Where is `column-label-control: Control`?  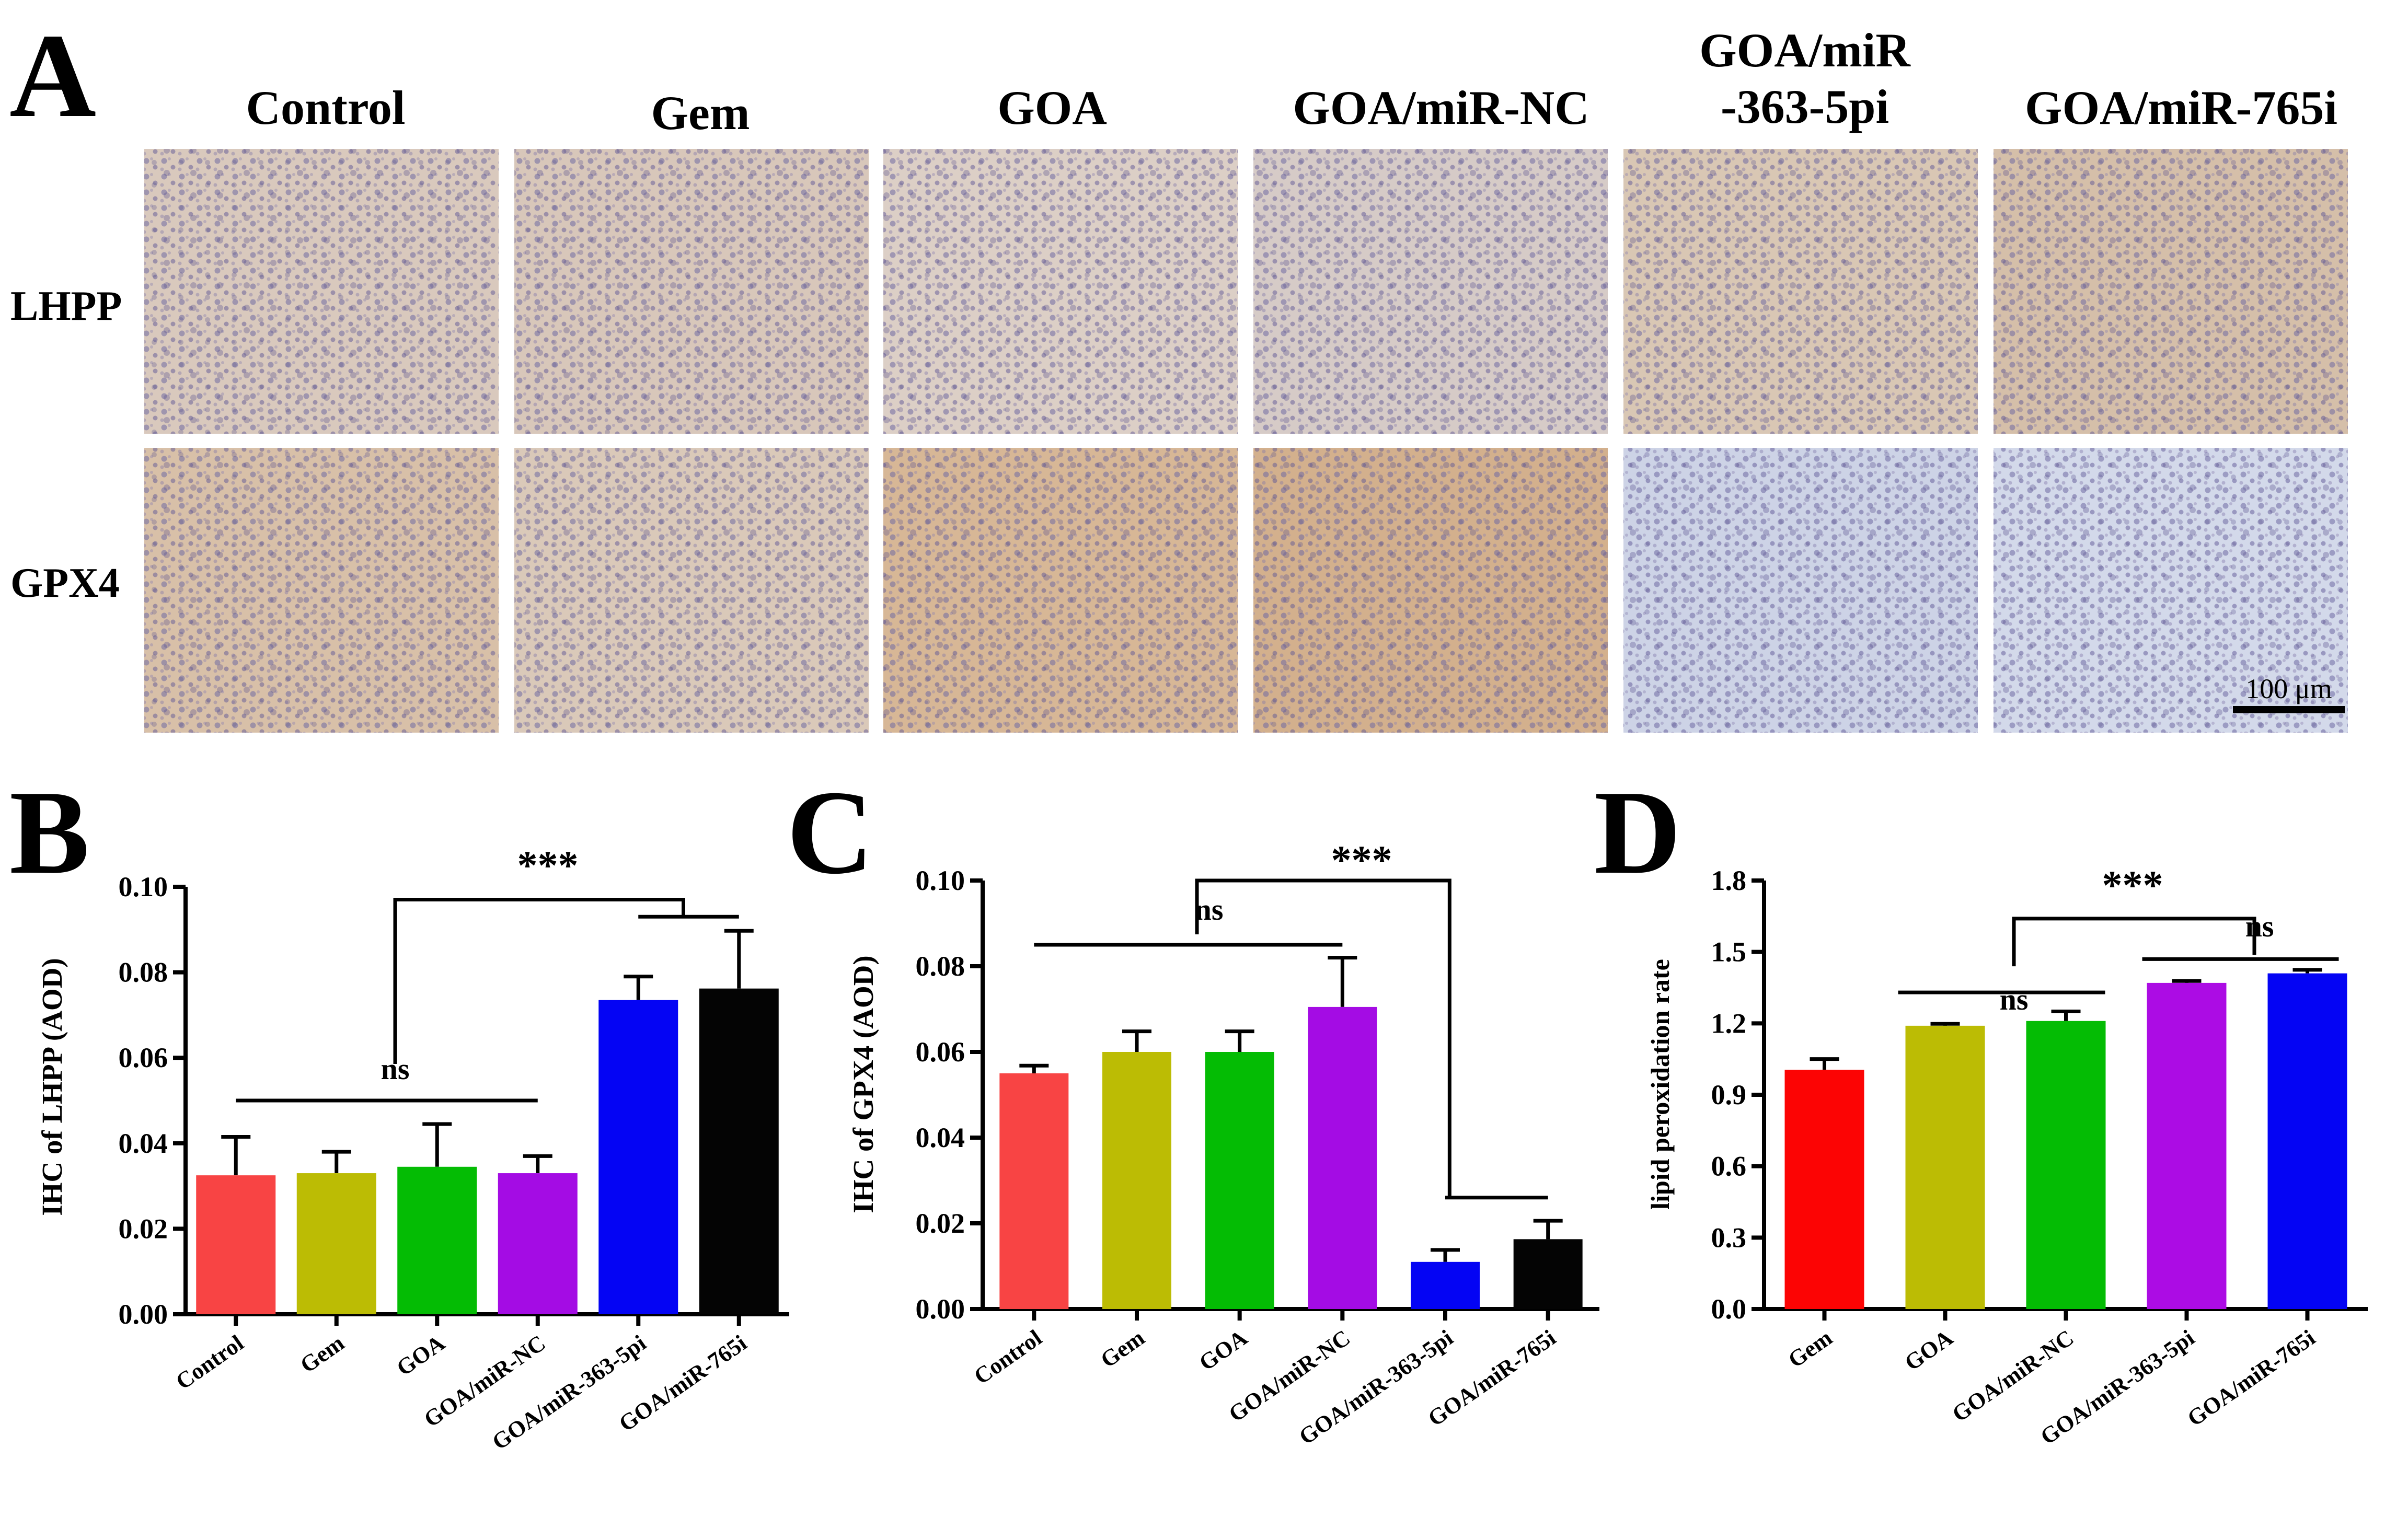
column-label-control: Control is located at coordinates (326, 107).